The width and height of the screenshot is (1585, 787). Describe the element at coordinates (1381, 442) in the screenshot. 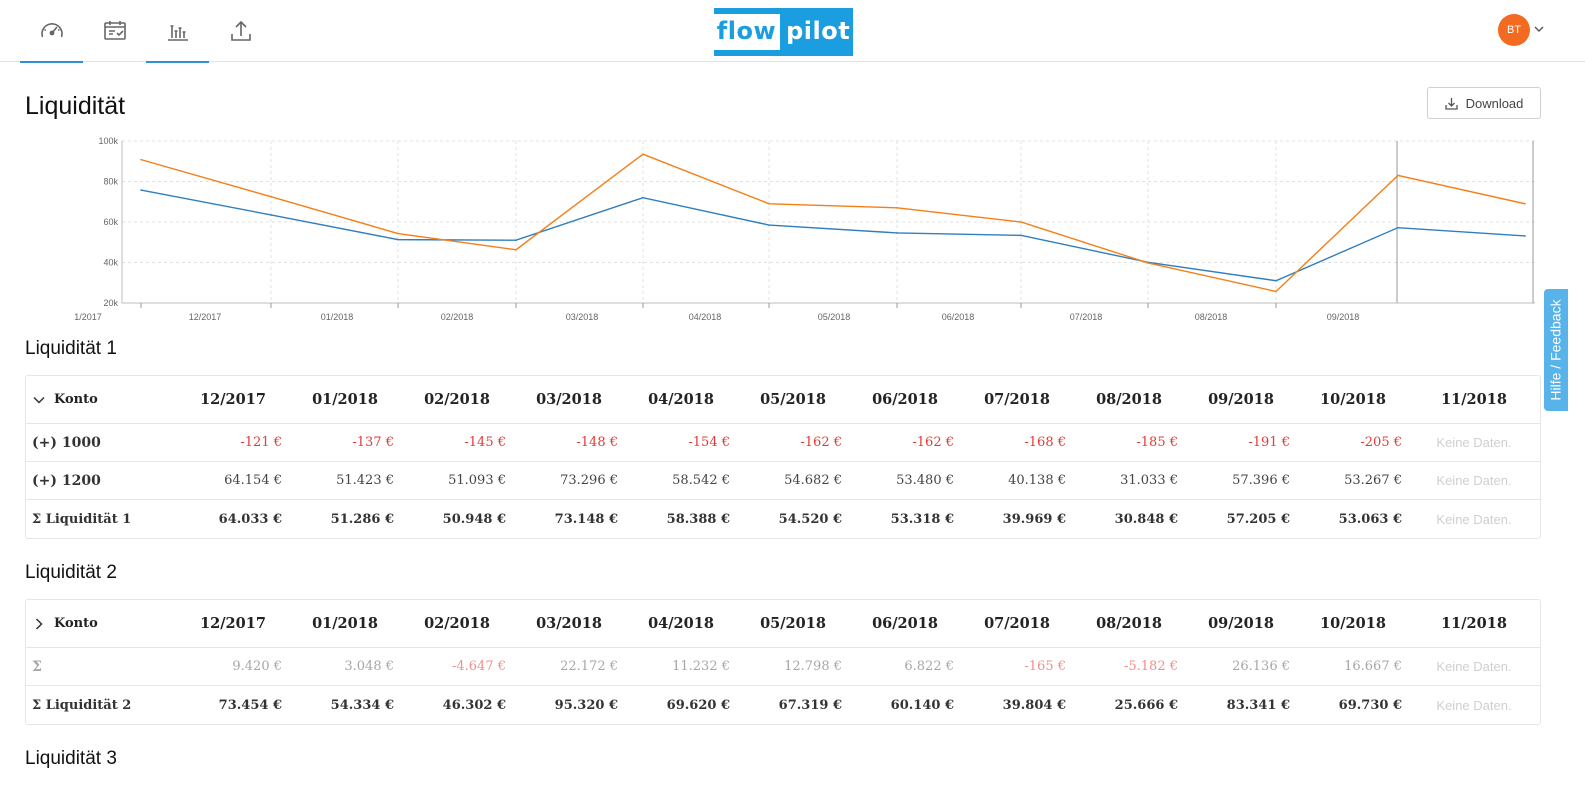

I see `table-cell: -205 €` at that location.